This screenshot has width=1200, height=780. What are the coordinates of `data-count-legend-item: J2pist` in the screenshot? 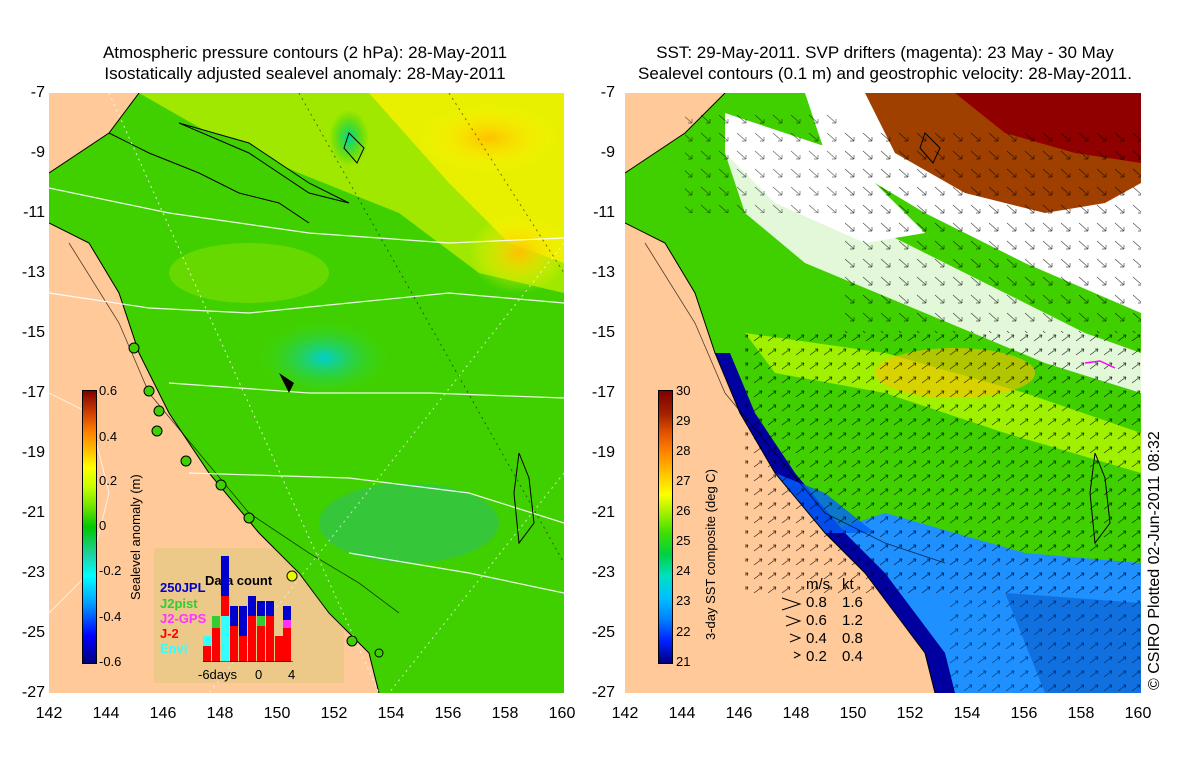 It's located at (179, 603).